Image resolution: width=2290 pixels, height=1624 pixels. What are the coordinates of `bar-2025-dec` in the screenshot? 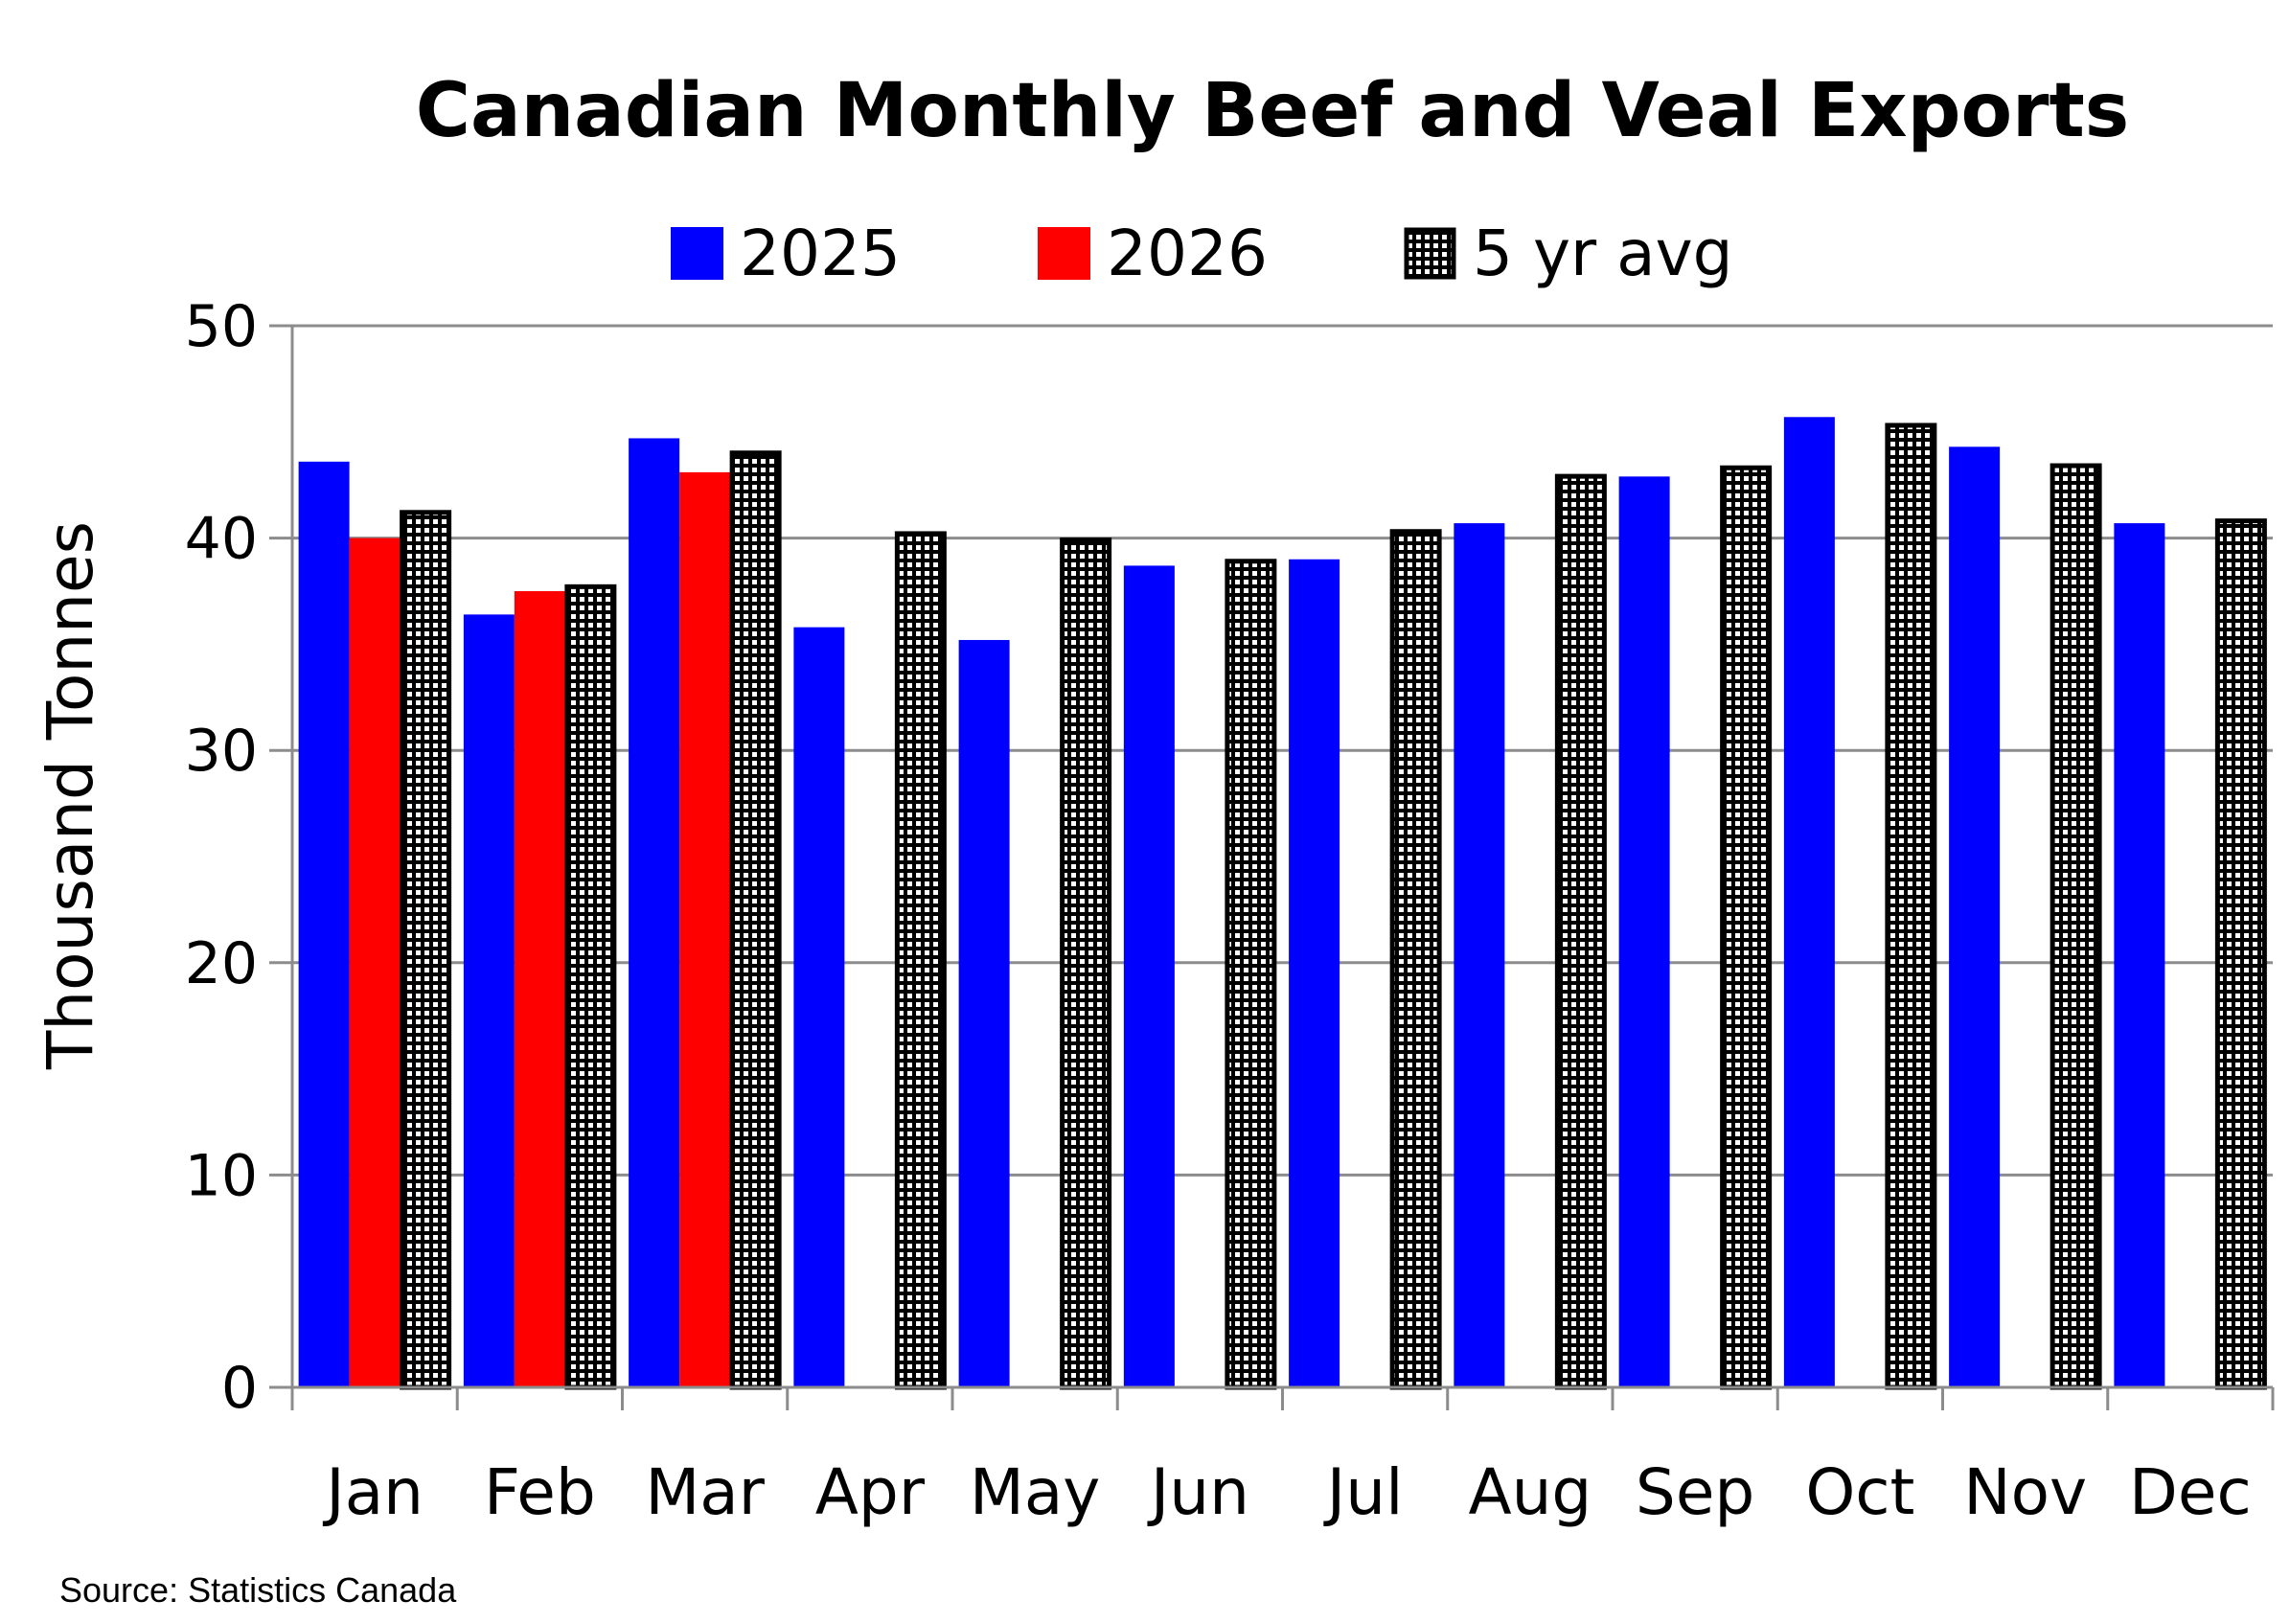 It's located at (2139, 955).